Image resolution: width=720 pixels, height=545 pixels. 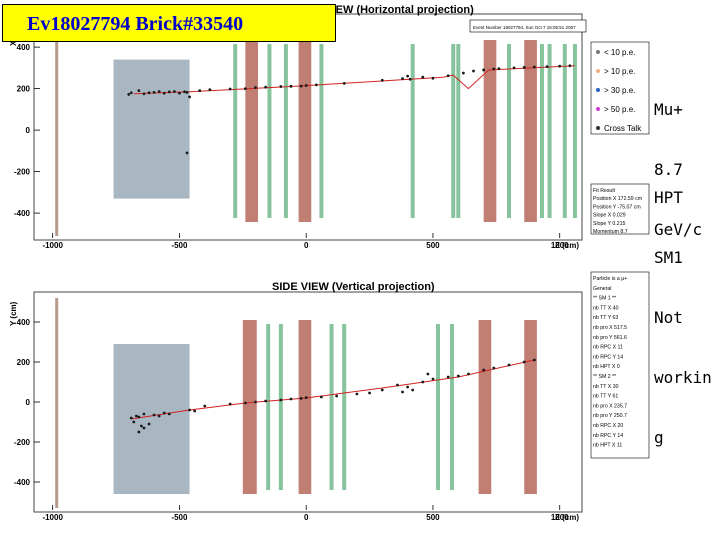 I want to click on stats-line: ** SM 2 **, so click(x=604, y=377).